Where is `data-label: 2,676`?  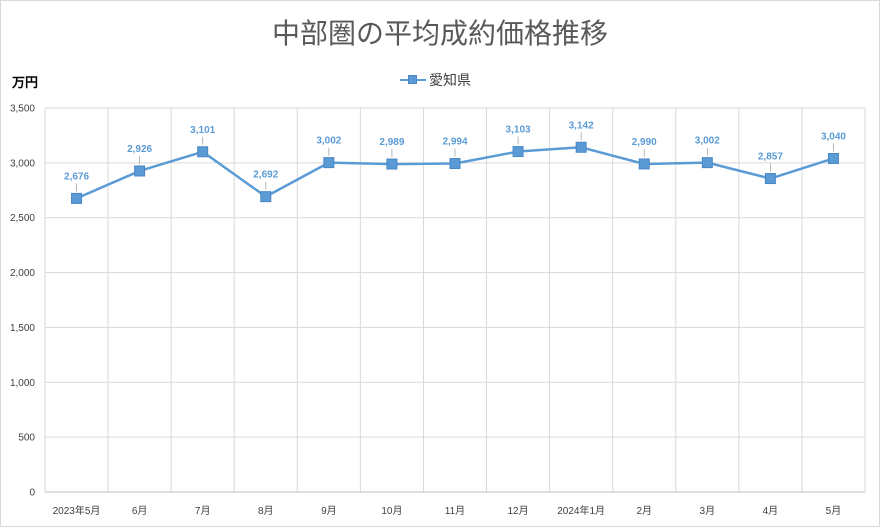
data-label: 2,676 is located at coordinates (76, 176).